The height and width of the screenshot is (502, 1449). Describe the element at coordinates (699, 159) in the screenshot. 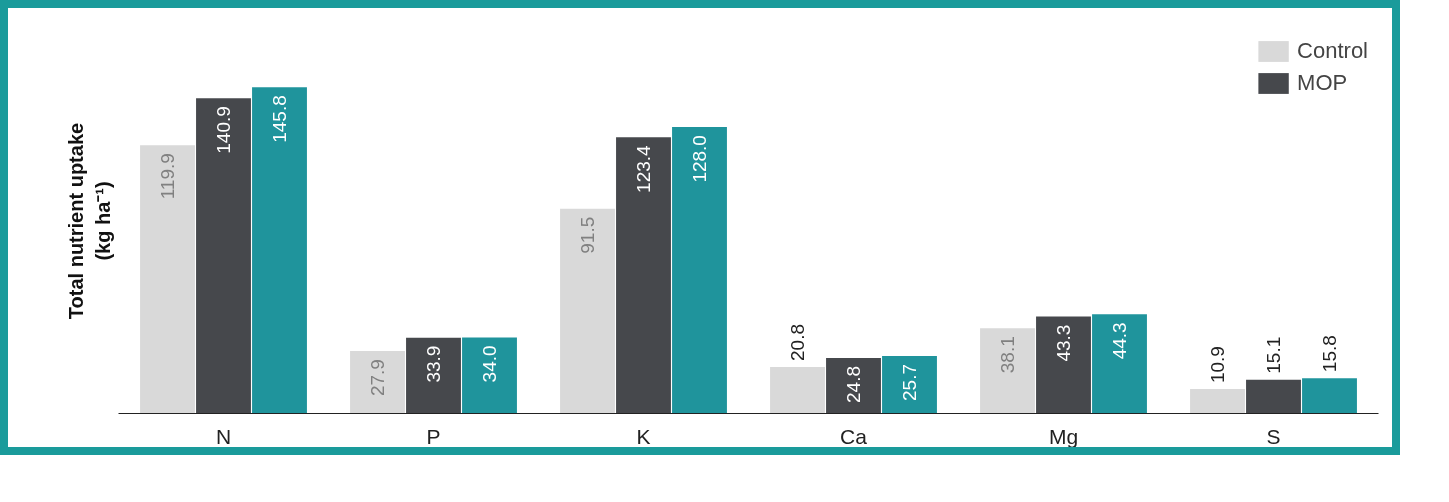

I see `data-label: 128.0` at that location.